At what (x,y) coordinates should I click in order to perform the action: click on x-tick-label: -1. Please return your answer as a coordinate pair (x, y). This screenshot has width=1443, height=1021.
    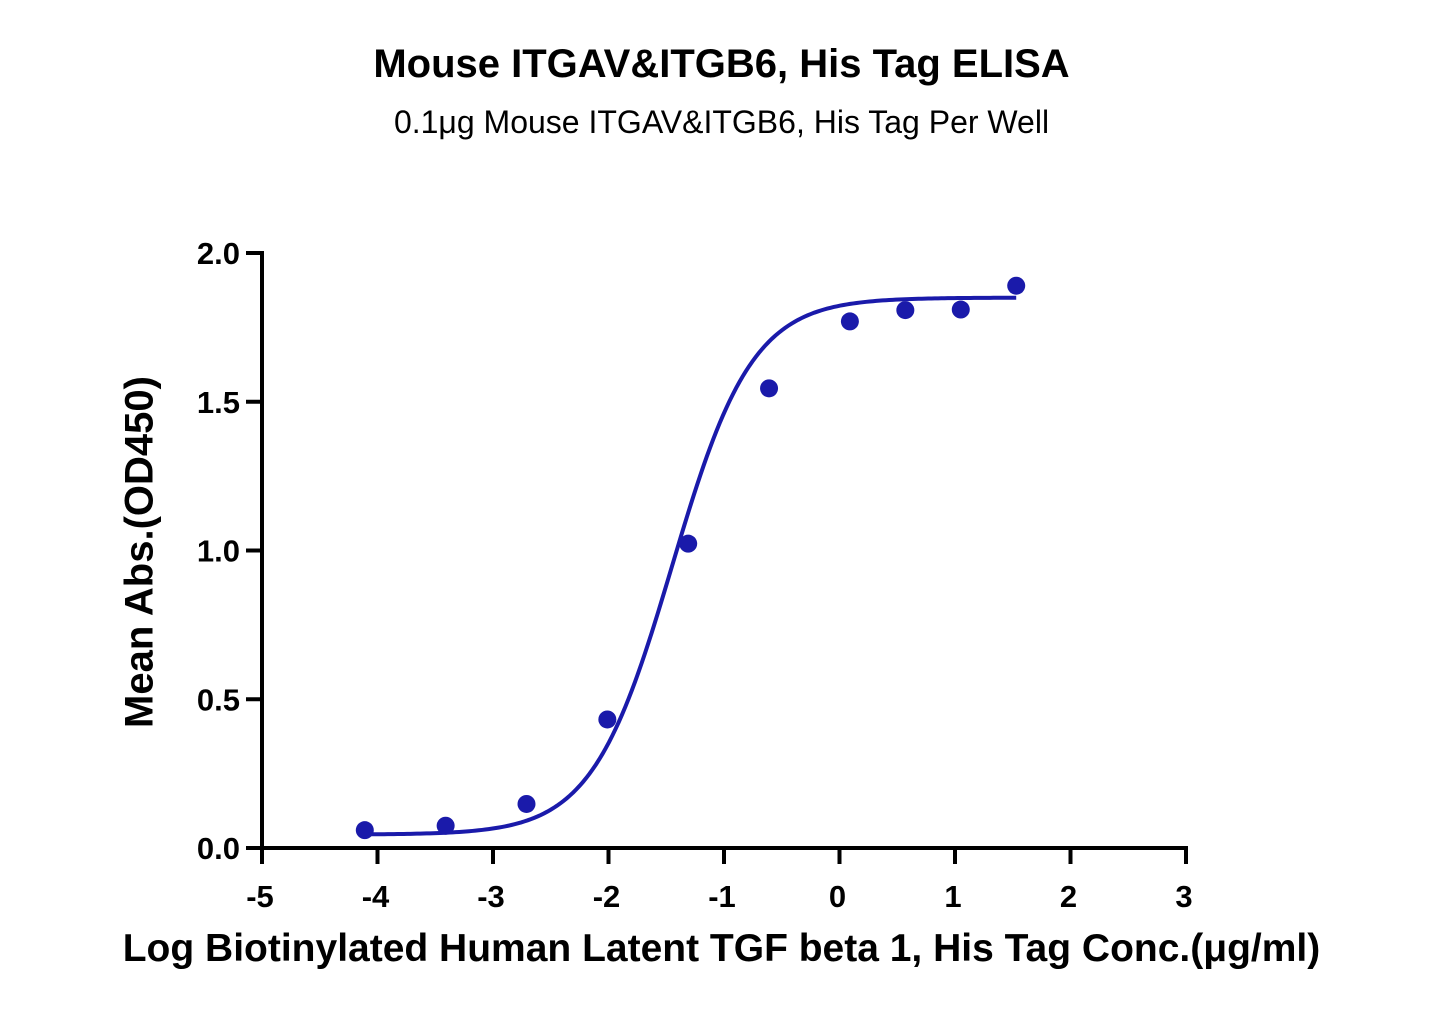
    Looking at the image, I should click on (722, 896).